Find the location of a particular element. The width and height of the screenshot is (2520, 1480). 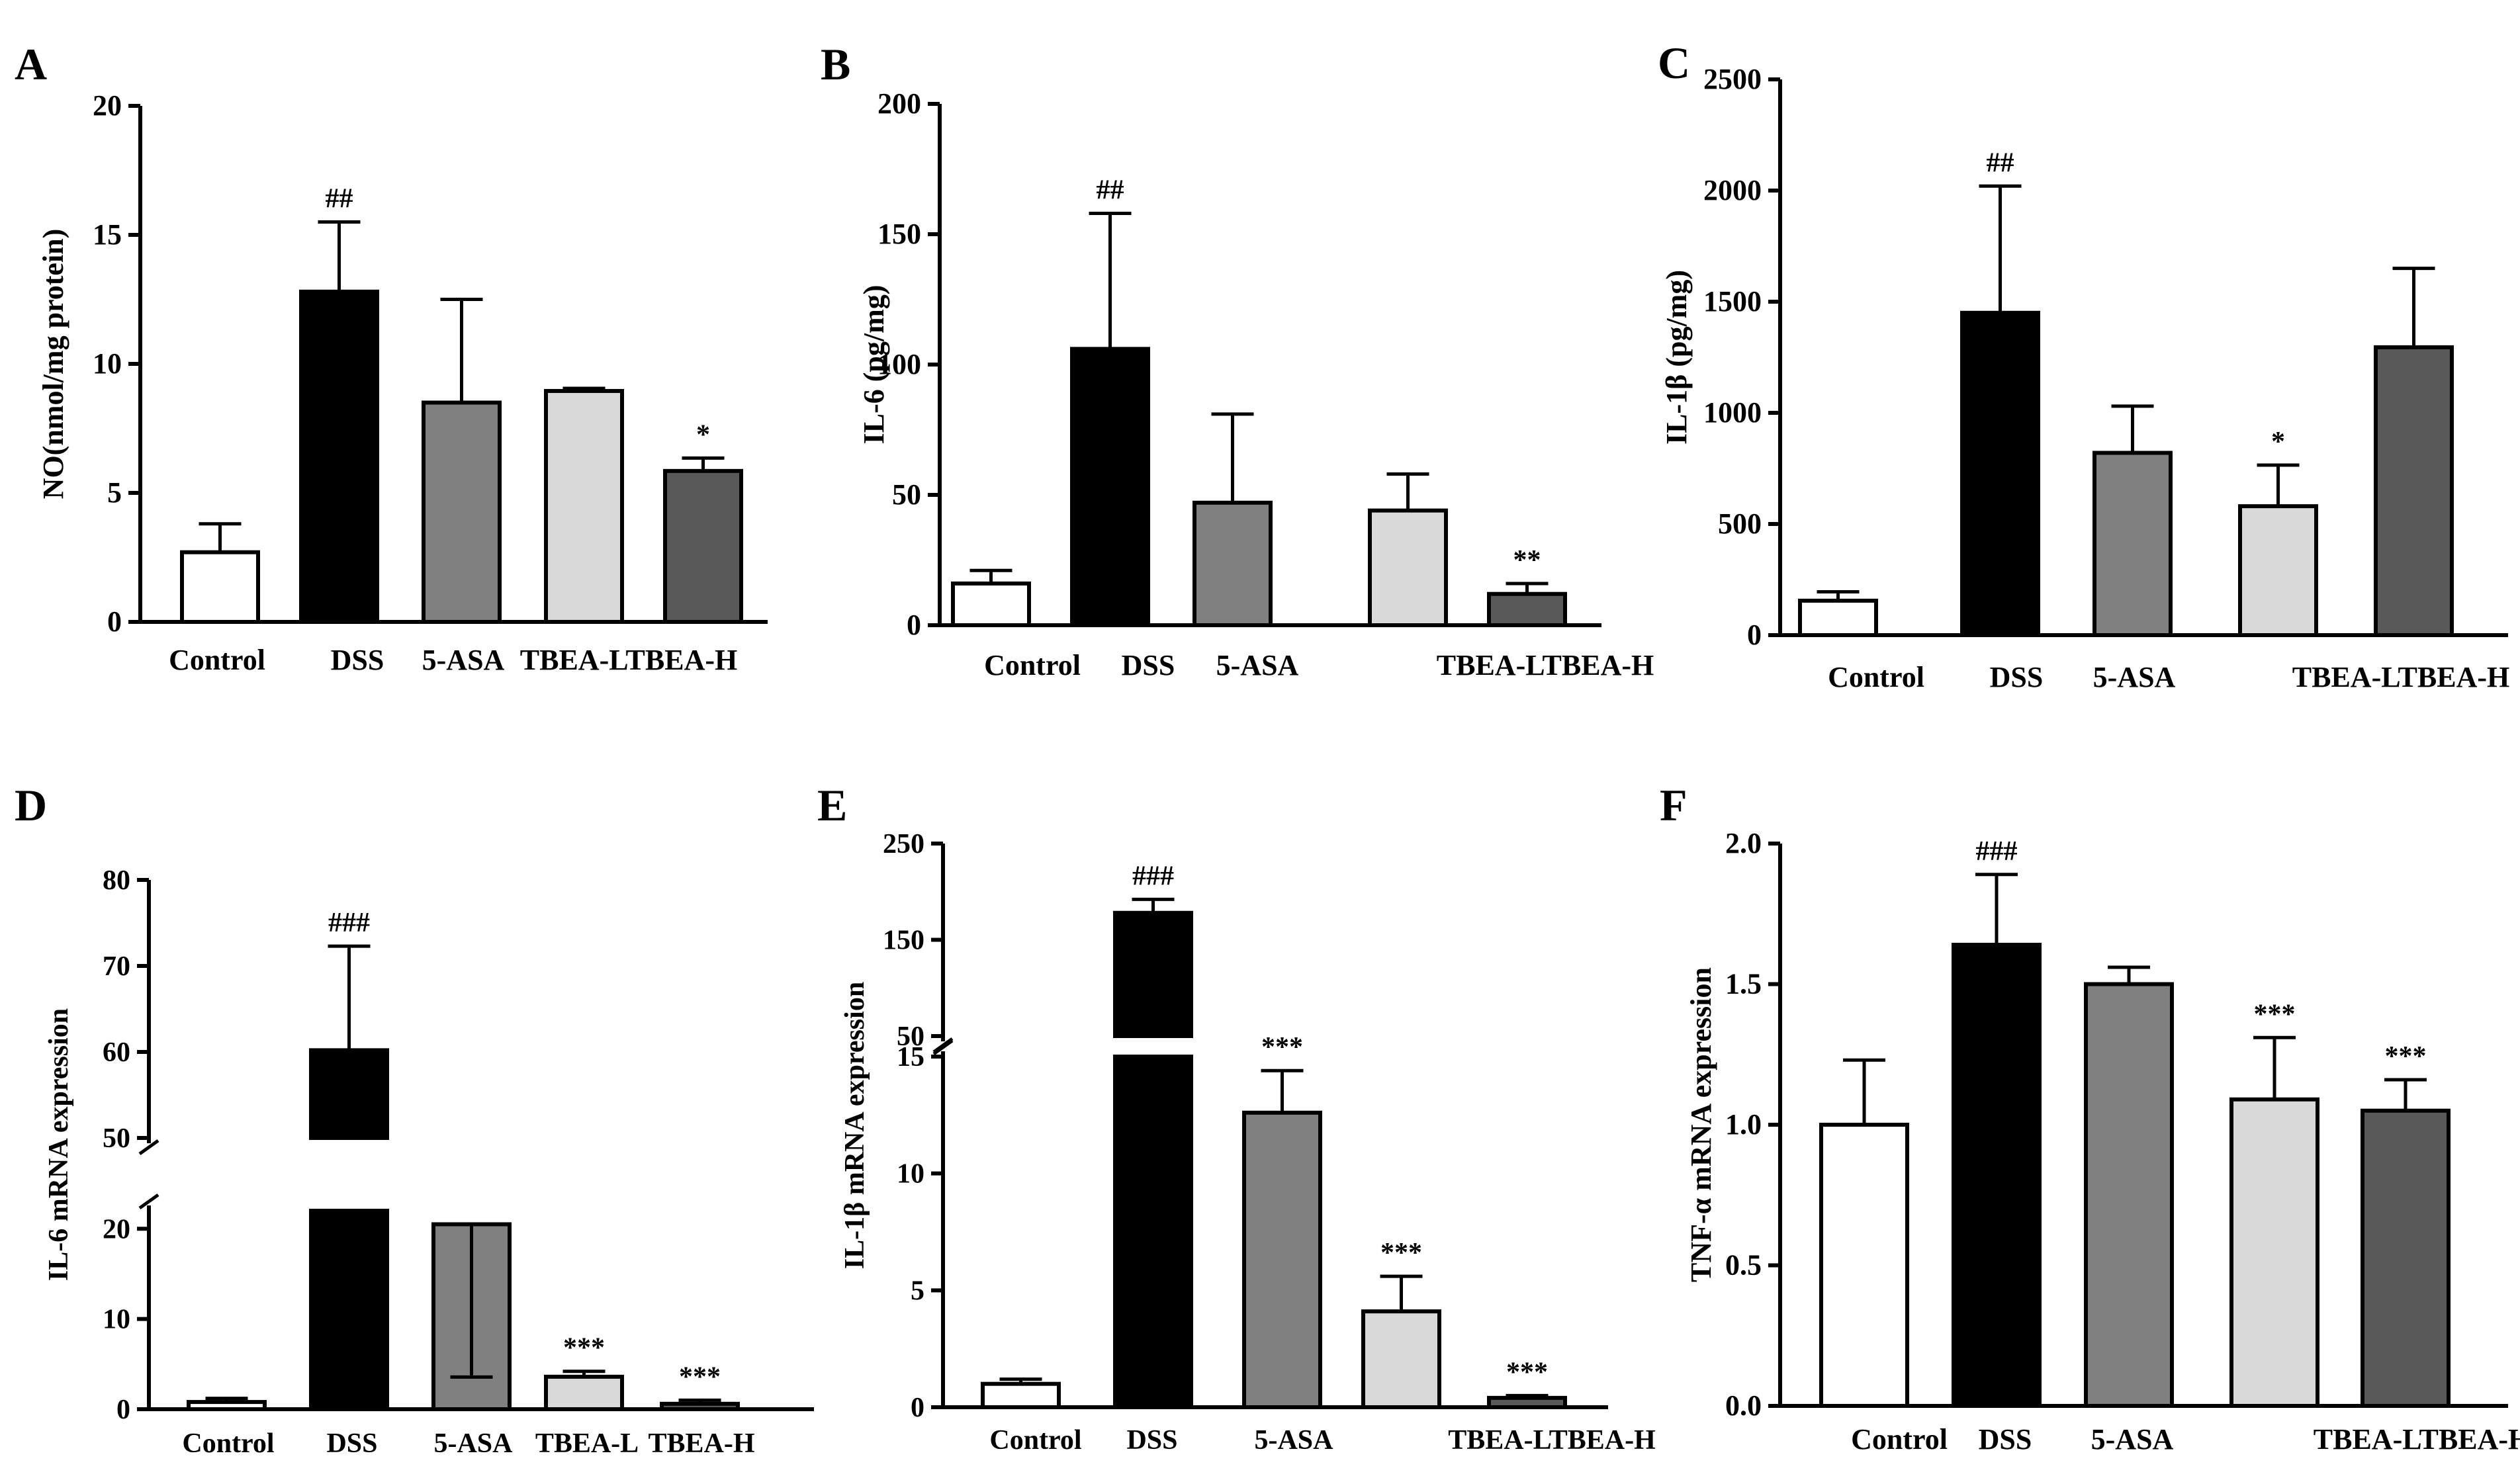

y-tick-label: 10 is located at coordinates (116, 1320).